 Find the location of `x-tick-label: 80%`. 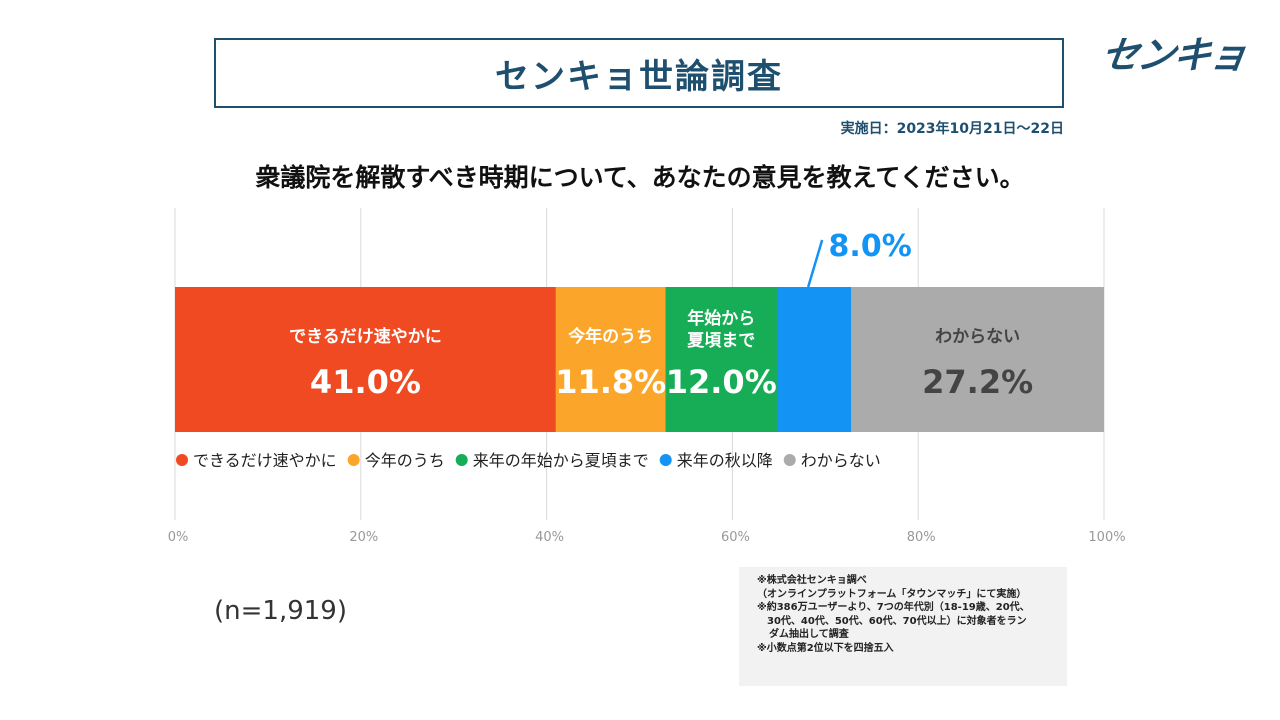

x-tick-label: 80% is located at coordinates (921, 537).